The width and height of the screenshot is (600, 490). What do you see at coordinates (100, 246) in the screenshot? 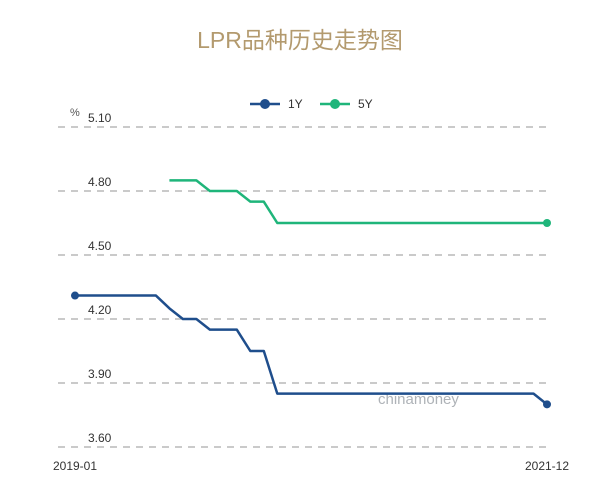
I see `y-tick-label: 4.50` at bounding box center [100, 246].